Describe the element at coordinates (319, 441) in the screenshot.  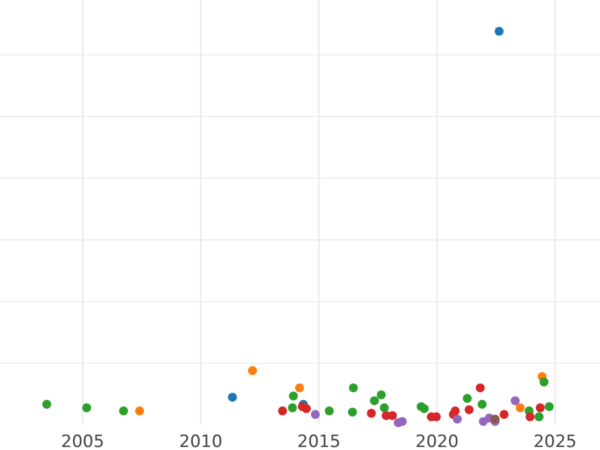
I see `x-tick-label: 2015` at that location.